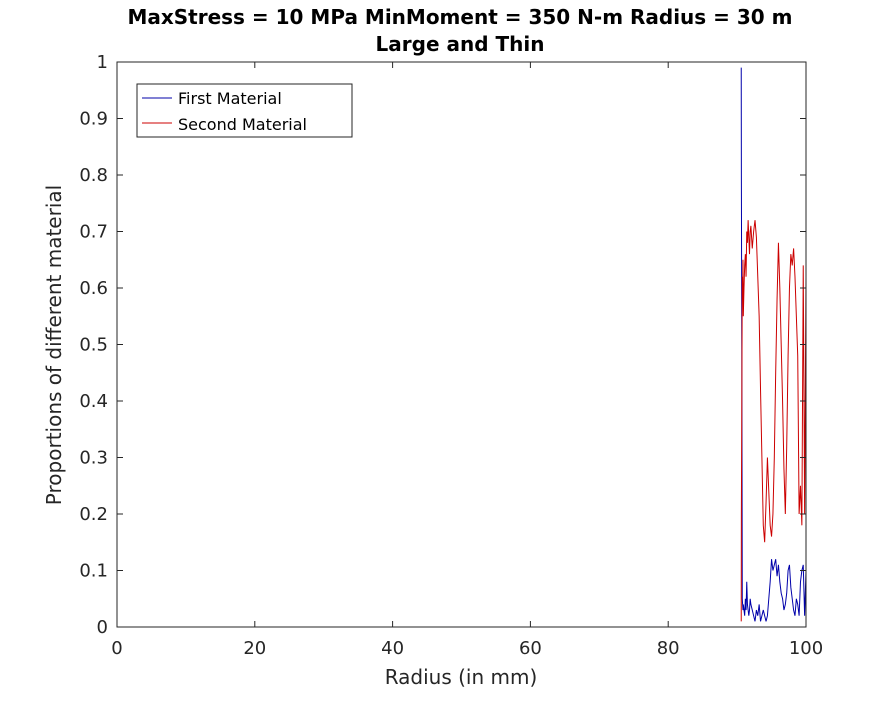  What do you see at coordinates (242, 124) in the screenshot?
I see `legend-label-second: Second Material` at bounding box center [242, 124].